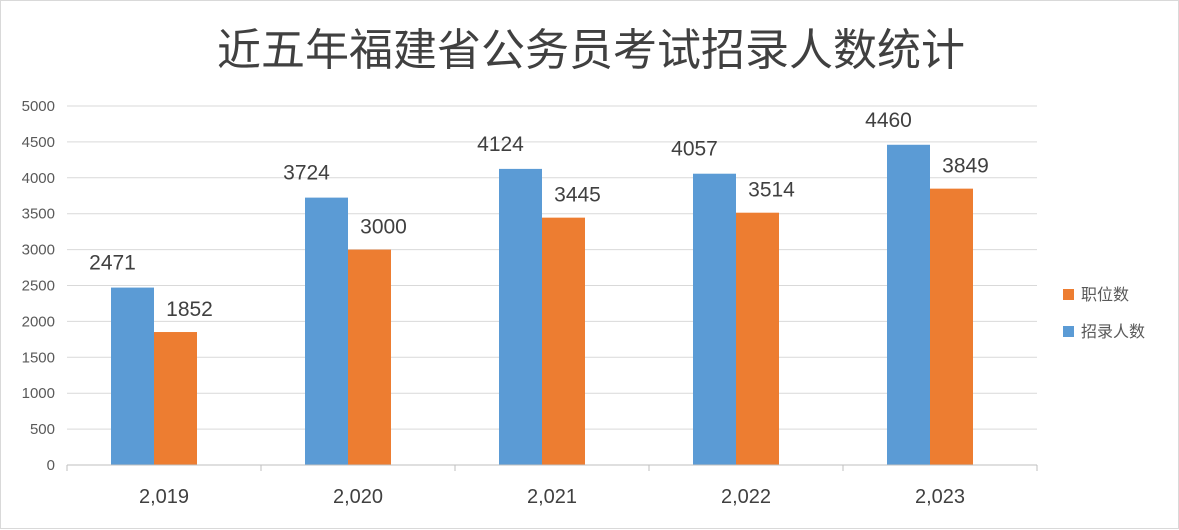  Describe the element at coordinates (306, 173) in the screenshot. I see `data-label: 3724` at that location.